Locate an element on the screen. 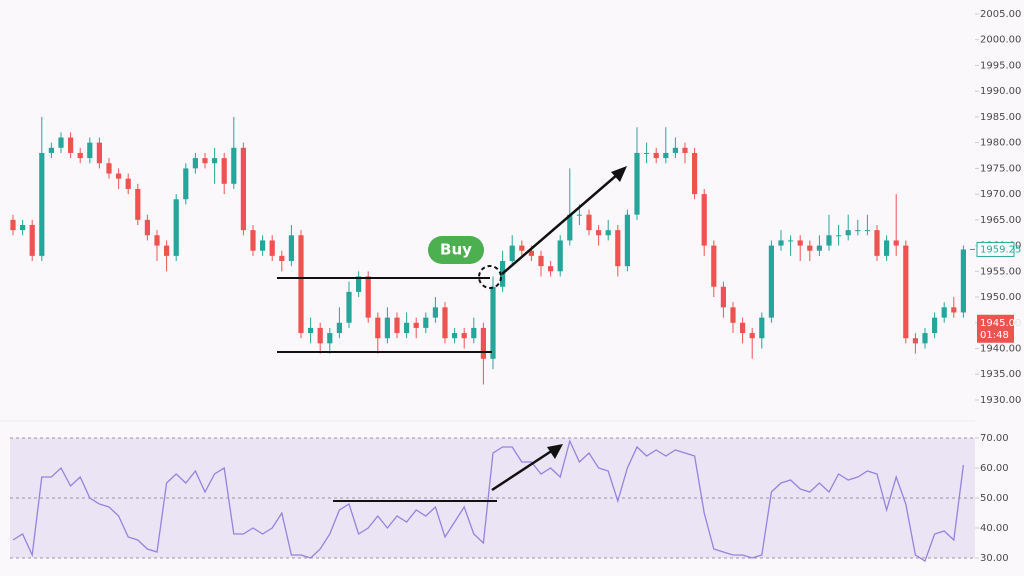 Image resolution: width=1024 pixels, height=576 pixels. y-tick-label: 2000.00 is located at coordinates (1000, 40).